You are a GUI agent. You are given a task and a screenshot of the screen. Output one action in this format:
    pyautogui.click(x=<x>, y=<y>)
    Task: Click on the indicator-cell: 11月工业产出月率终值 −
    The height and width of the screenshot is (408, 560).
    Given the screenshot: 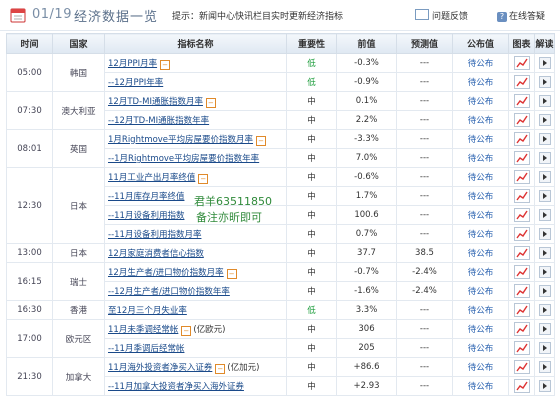 What is the action you would take?
    pyautogui.click(x=195, y=177)
    